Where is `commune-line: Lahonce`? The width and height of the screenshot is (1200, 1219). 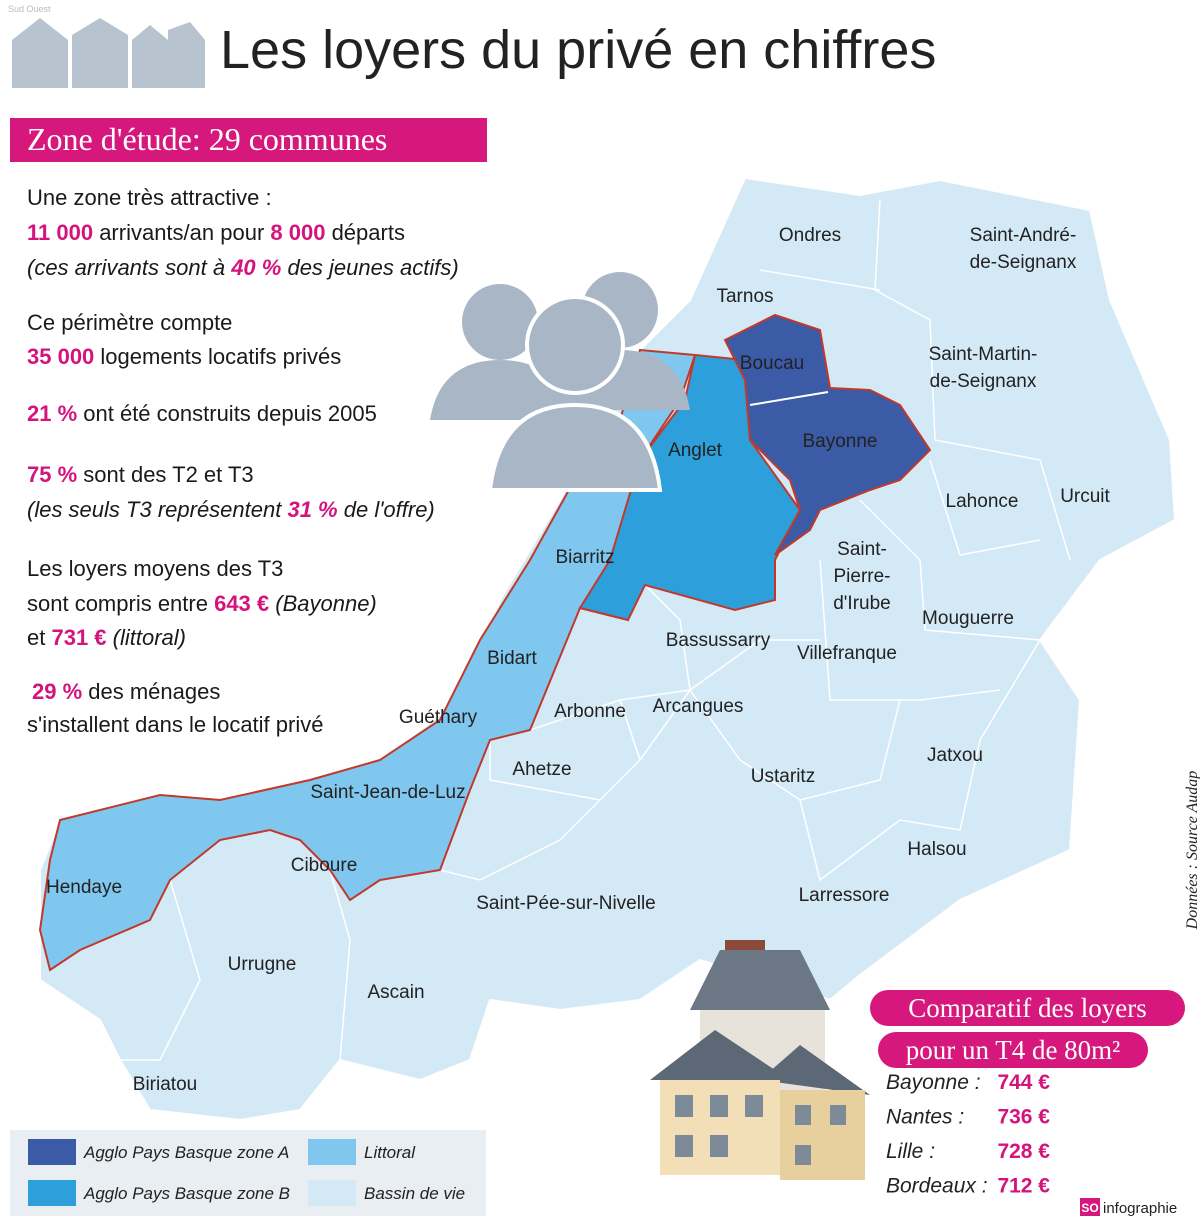 commune-line: Lahonce is located at coordinates (982, 501).